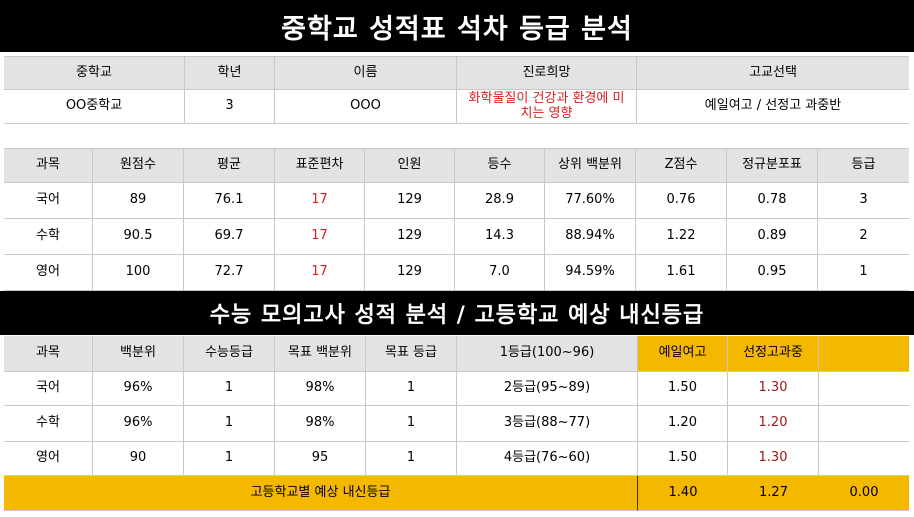  What do you see at coordinates (547, 389) in the screenshot?
I see `mock-cell-grade-range: 2등급(95~89)` at bounding box center [547, 389].